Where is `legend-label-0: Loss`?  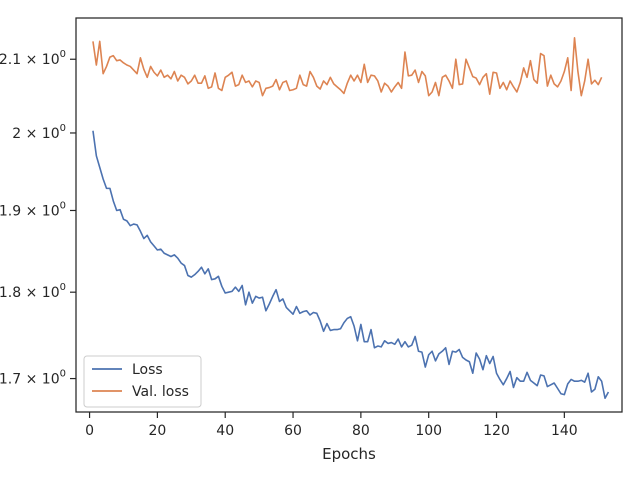 legend-label-0: Loss is located at coordinates (147, 370).